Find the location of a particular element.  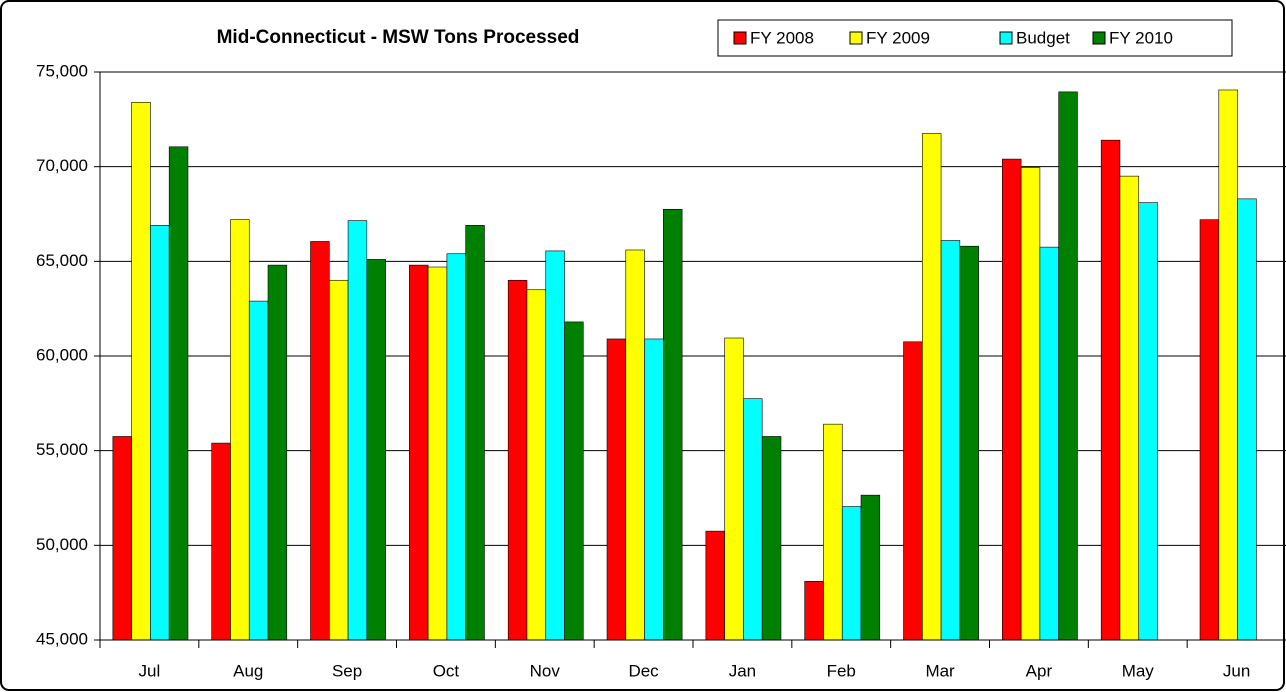

y-tick-label: 50,000 is located at coordinates (62, 544).